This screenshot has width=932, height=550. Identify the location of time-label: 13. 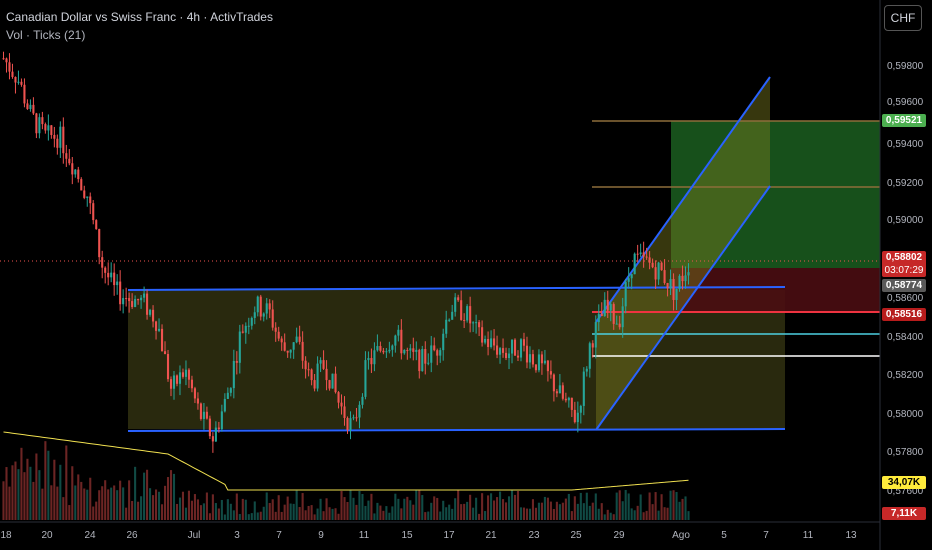
(851, 535).